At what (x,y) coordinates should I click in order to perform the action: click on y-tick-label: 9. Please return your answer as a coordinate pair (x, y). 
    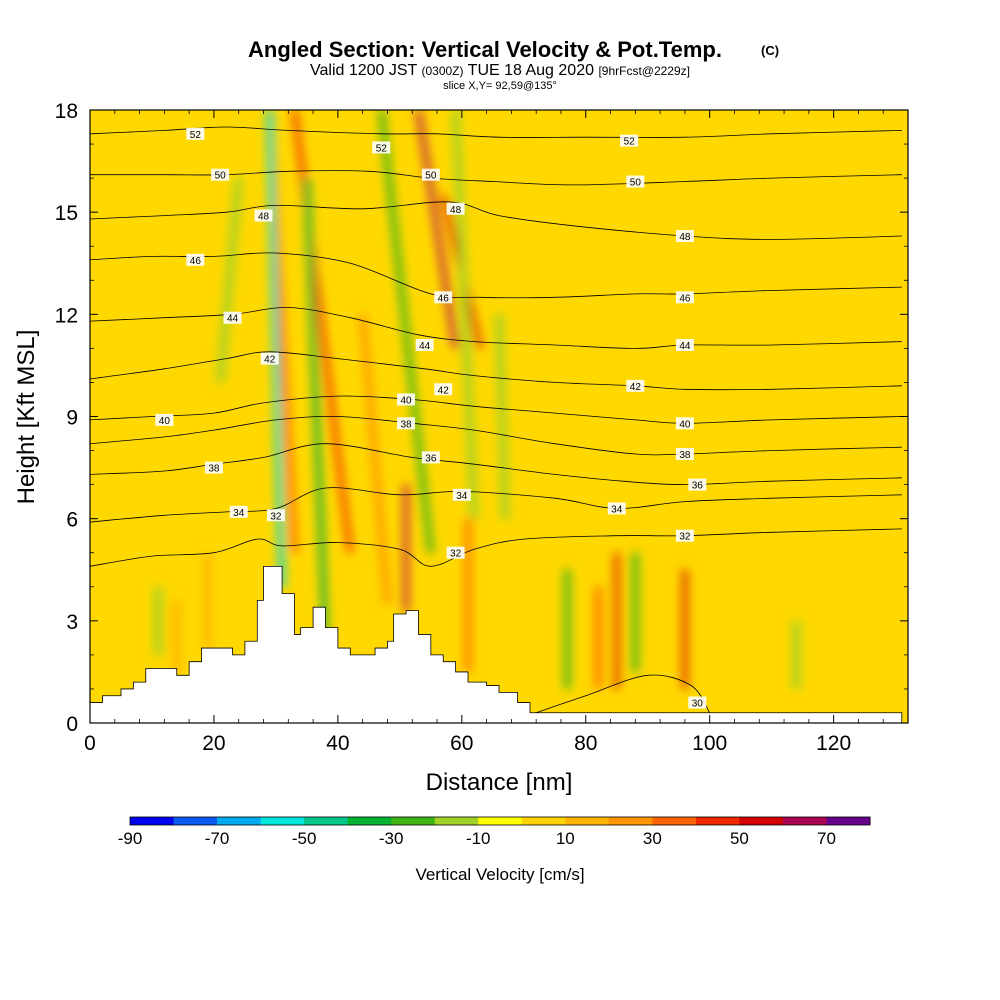
    Looking at the image, I should click on (72, 418).